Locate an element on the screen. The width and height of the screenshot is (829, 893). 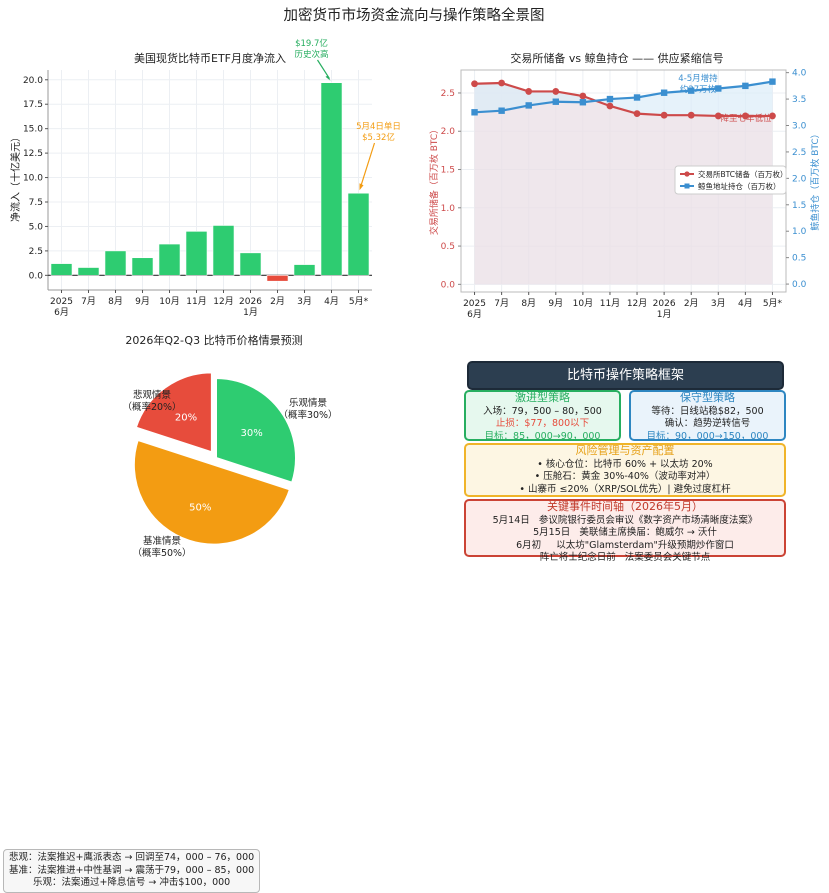
reserve-x-tick-label: 1月 is located at coordinates (664, 314).